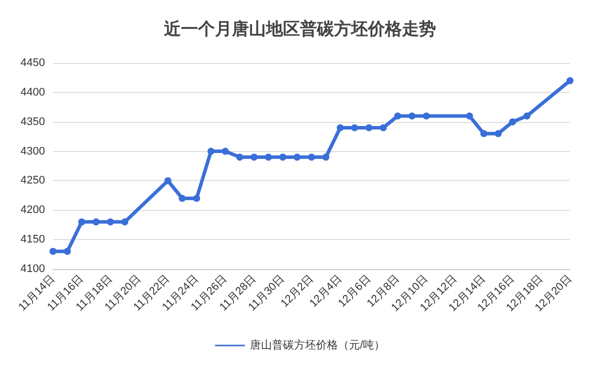 The image size is (600, 372). What do you see at coordinates (32, 122) in the screenshot?
I see `y-tick-label: 4350` at bounding box center [32, 122].